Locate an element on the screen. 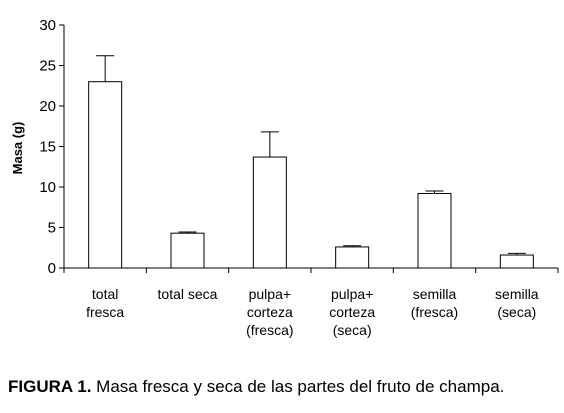 This screenshot has height=413, width=564. y-tick-label: 20 is located at coordinates (47, 106).